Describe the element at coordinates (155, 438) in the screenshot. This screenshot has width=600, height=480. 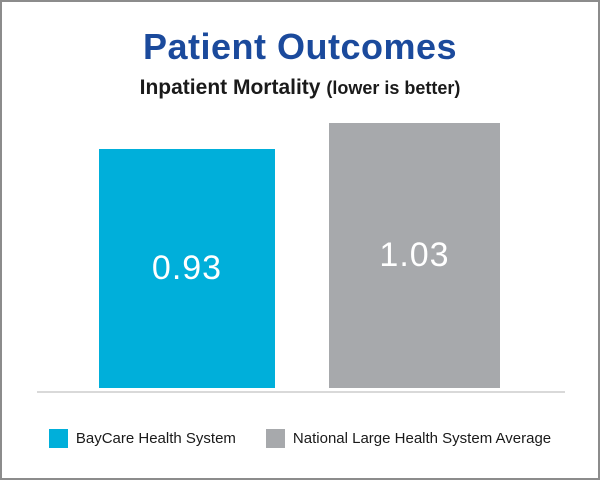
I see `legend-label: BayCare Health System` at that location.